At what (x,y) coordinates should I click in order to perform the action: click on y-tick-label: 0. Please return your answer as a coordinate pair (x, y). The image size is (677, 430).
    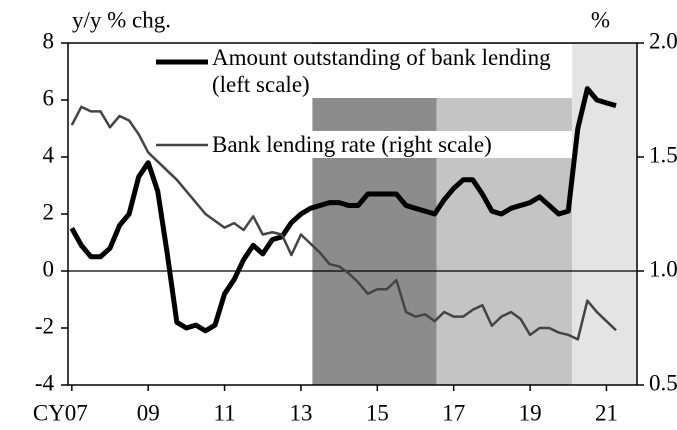
    Looking at the image, I should click on (49, 268).